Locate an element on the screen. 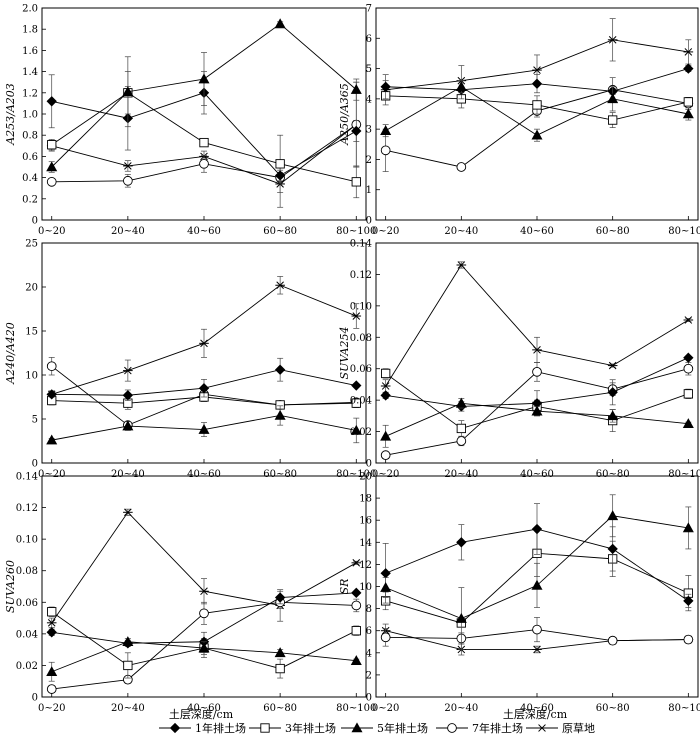  y-tick-label: 15 is located at coordinates (31, 332).